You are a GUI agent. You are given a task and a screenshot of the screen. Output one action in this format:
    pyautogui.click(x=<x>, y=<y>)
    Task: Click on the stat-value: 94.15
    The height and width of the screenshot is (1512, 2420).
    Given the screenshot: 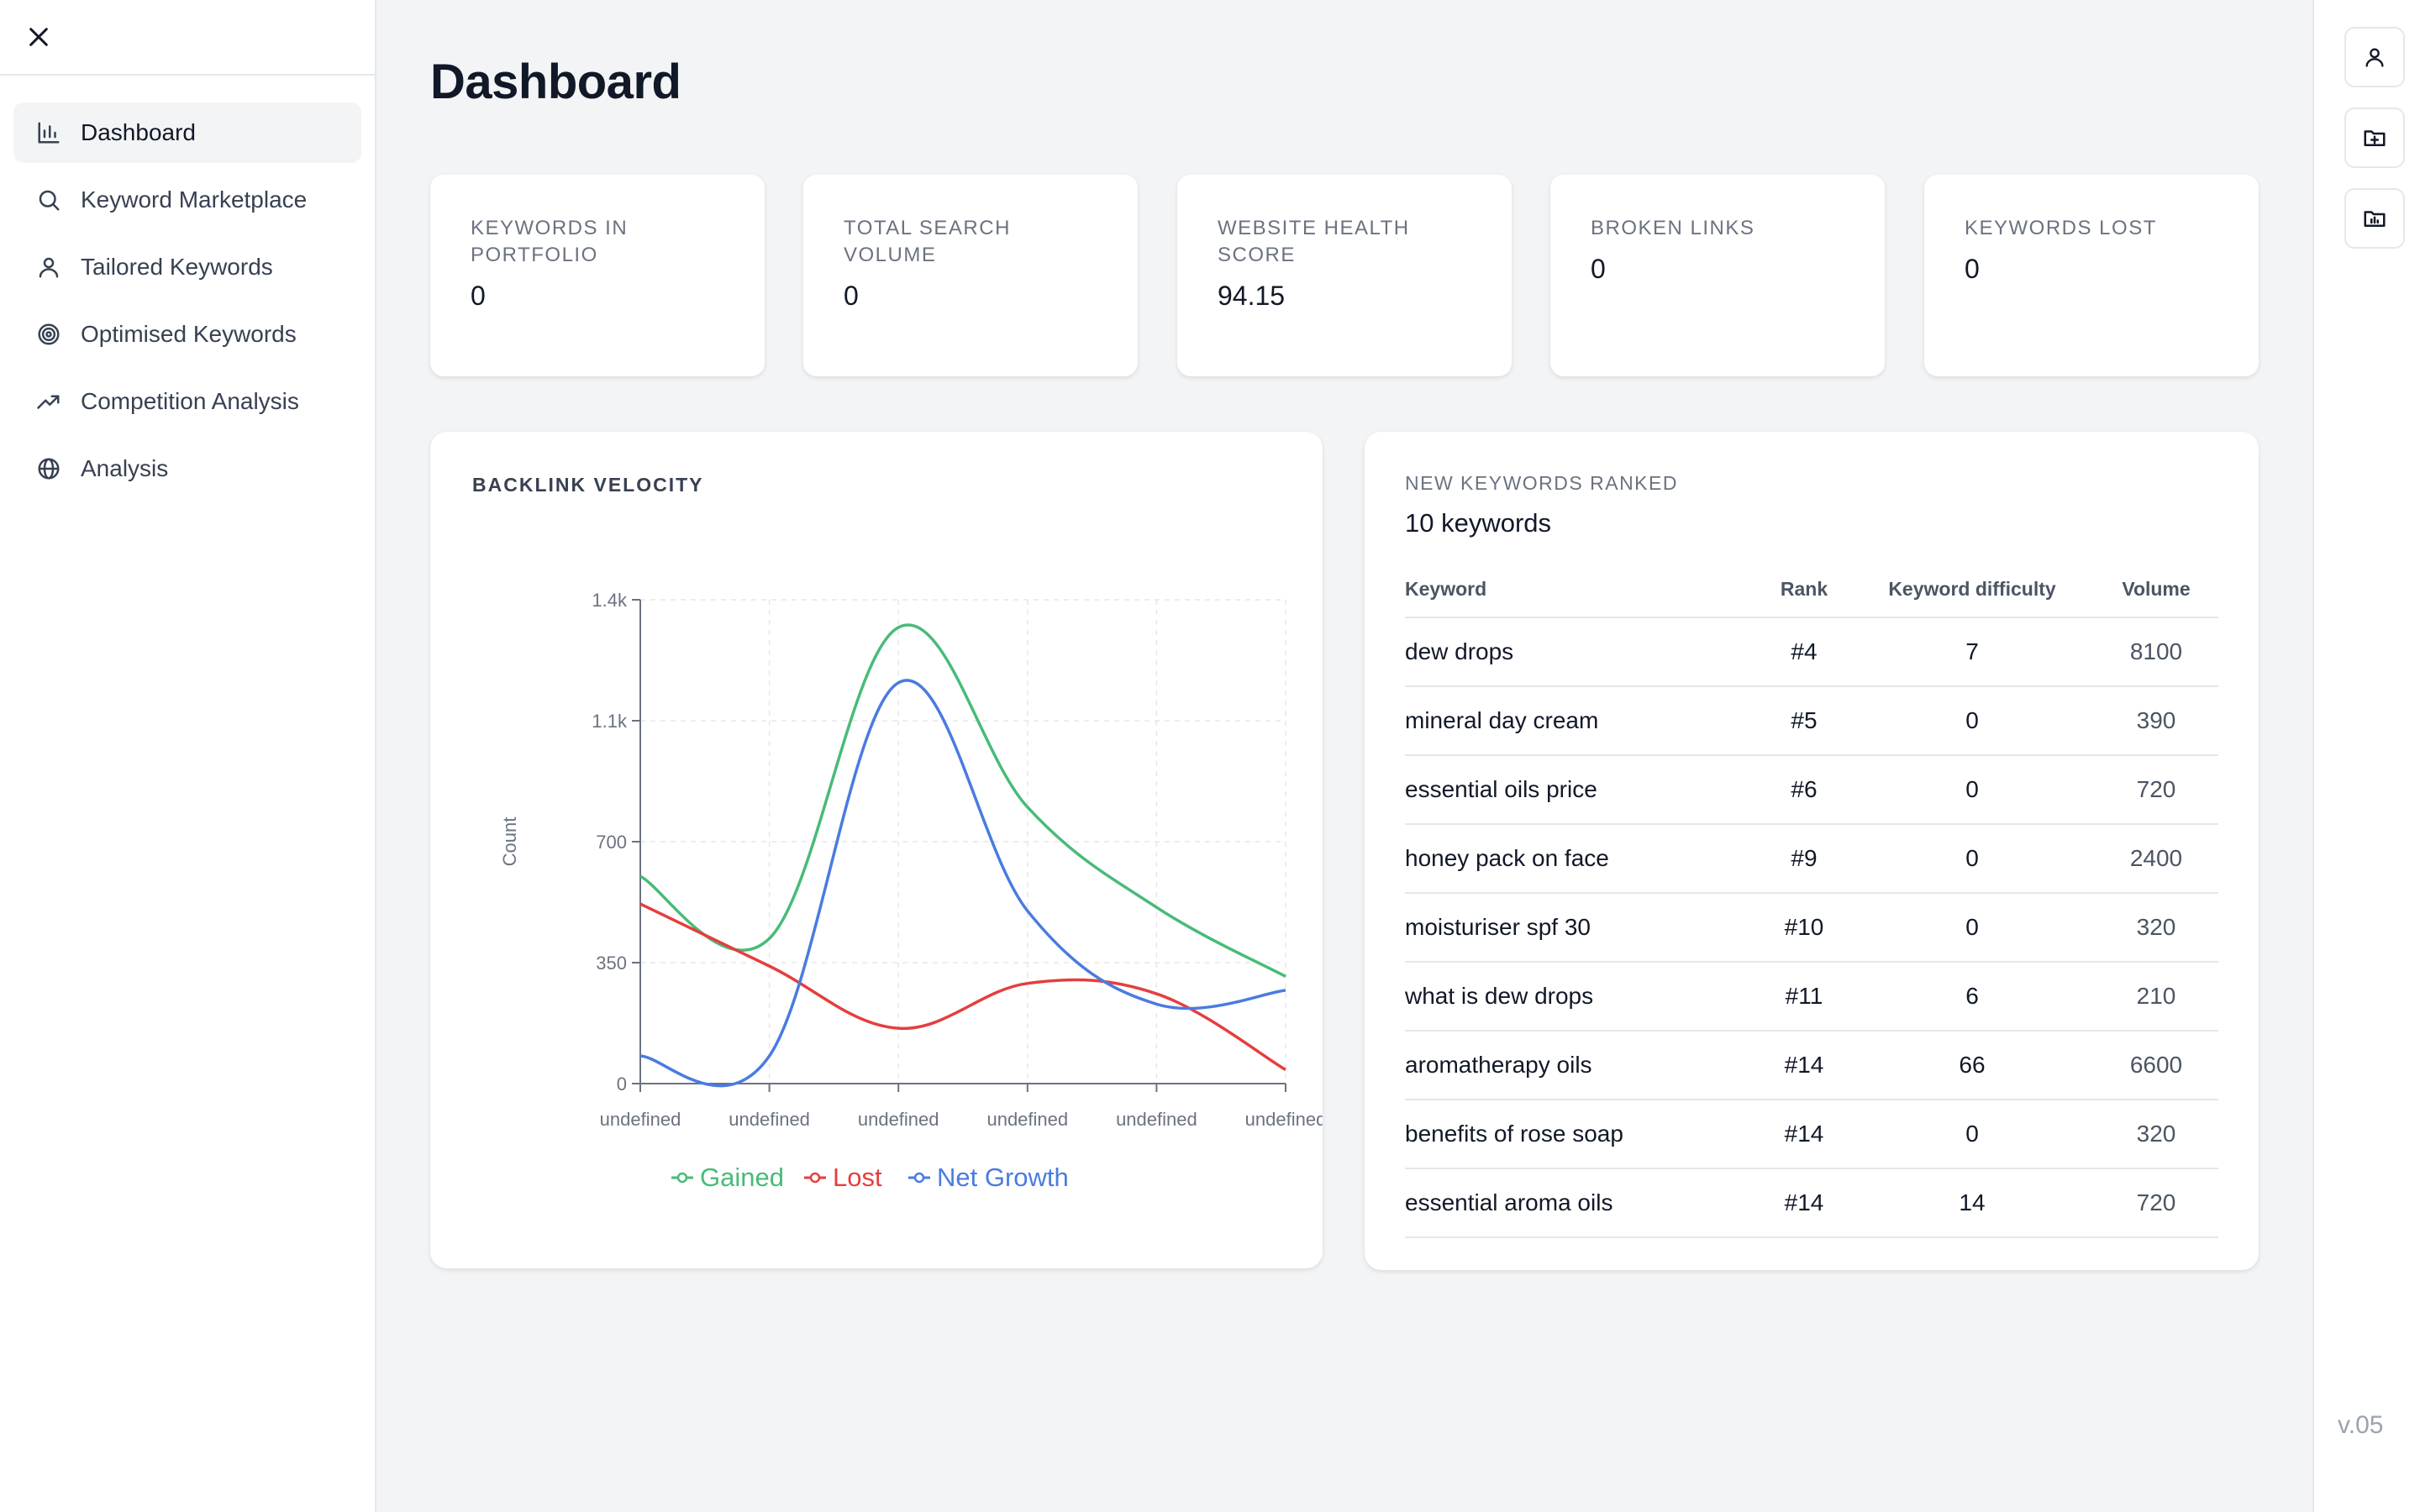 What is the action you would take?
    pyautogui.click(x=1252, y=296)
    